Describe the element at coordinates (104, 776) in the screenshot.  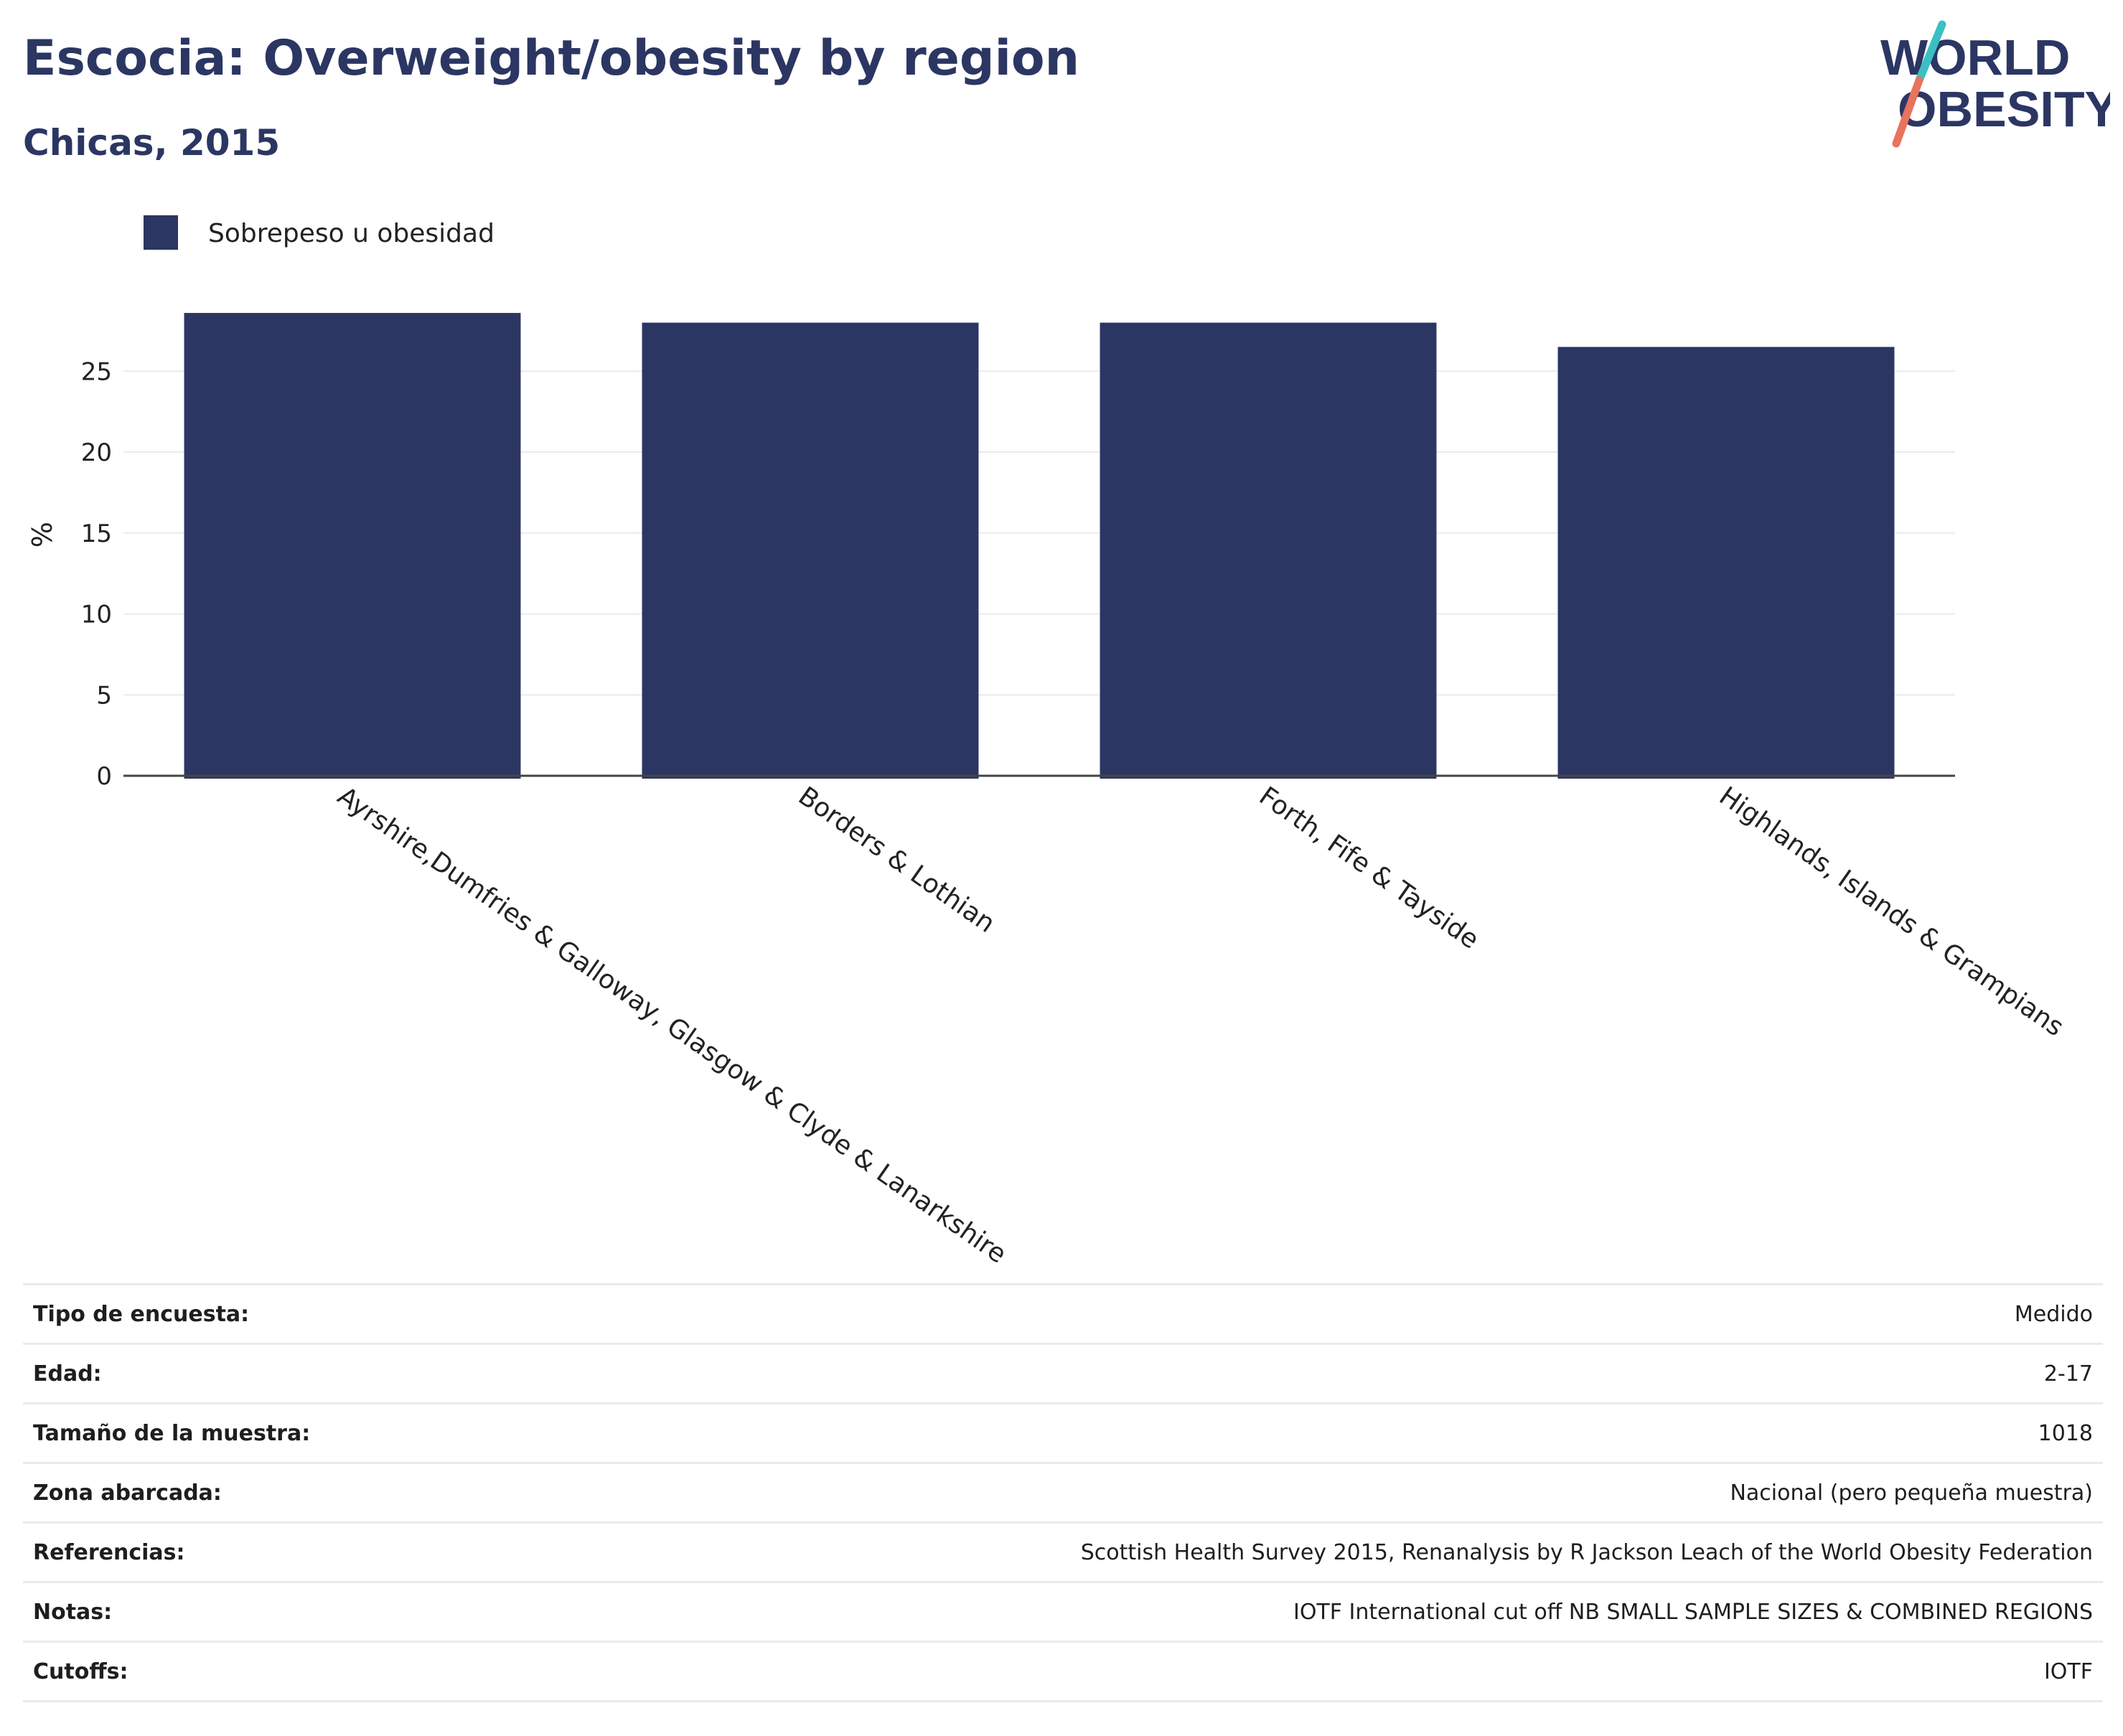
I see `y-tick-label: 0` at that location.